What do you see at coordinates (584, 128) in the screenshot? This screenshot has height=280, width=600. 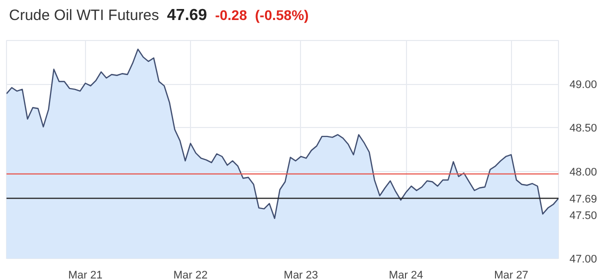 I see `y-tick-label: 48.50` at bounding box center [584, 128].